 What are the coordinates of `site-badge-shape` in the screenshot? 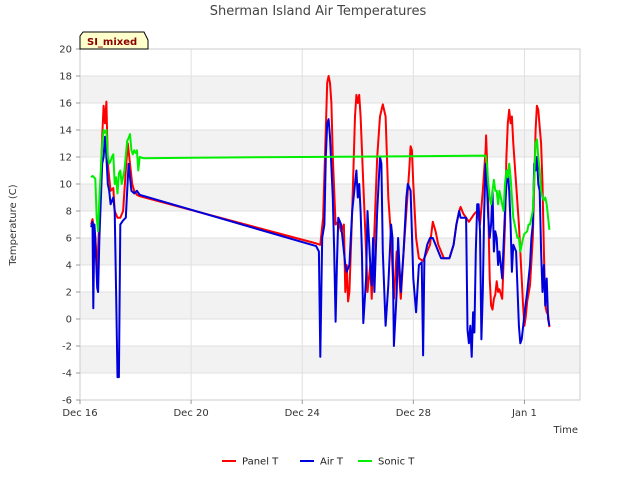 It's located at (114, 40).